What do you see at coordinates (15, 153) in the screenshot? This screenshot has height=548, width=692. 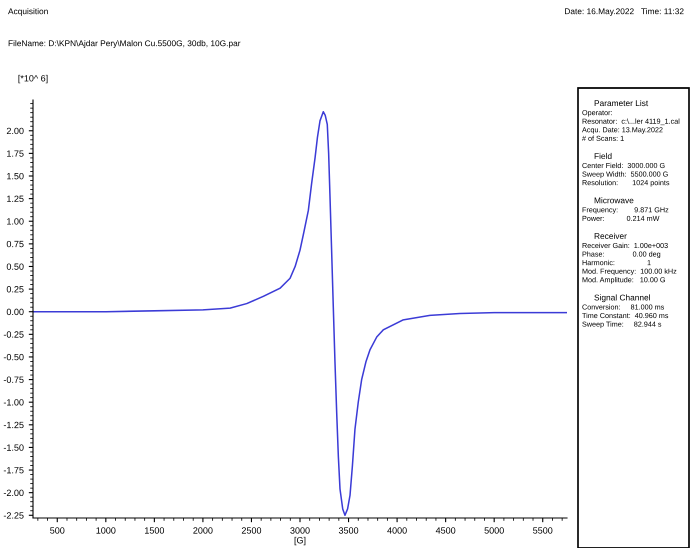 I see `y-tick-label: 1.75` at bounding box center [15, 153].